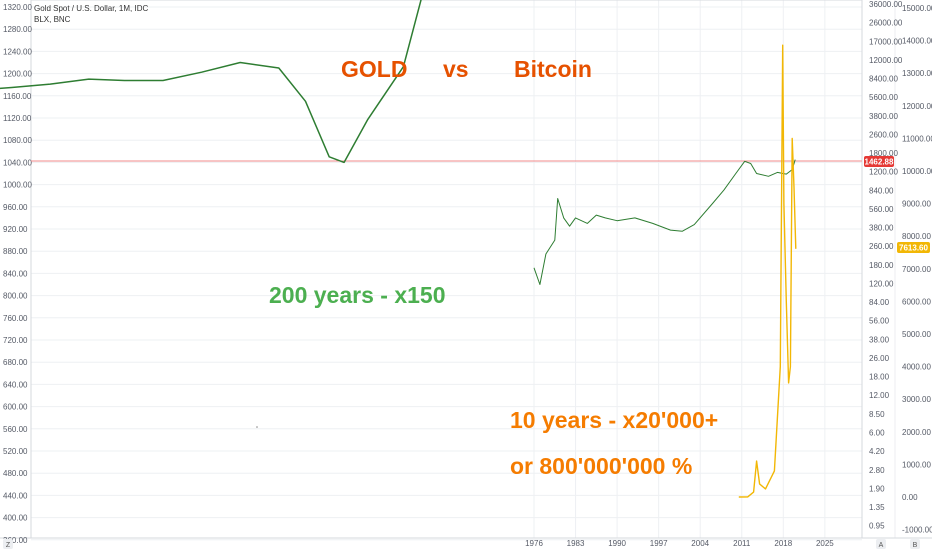  I want to click on time-axis-tick-label: 1976, so click(534, 543).